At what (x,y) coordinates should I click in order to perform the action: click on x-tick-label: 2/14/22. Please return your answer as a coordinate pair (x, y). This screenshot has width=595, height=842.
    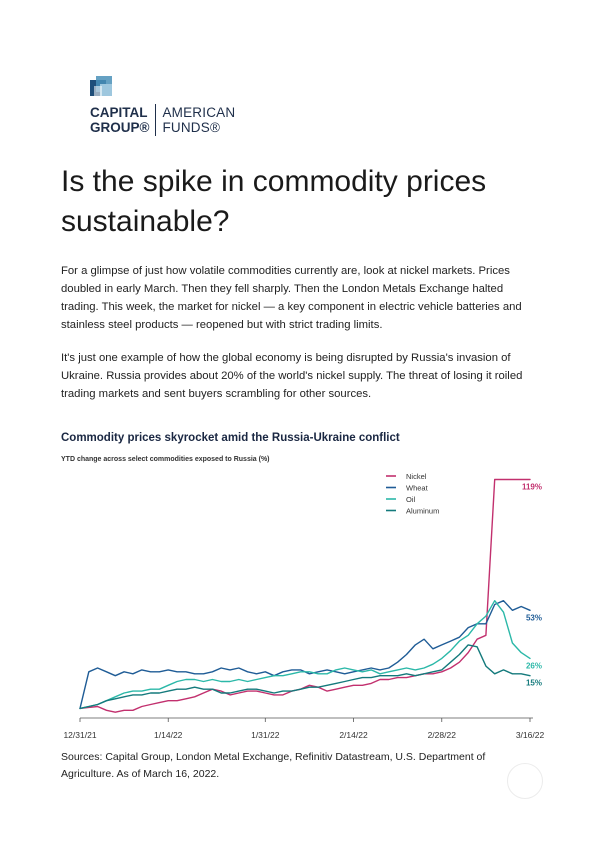
    Looking at the image, I should click on (353, 735).